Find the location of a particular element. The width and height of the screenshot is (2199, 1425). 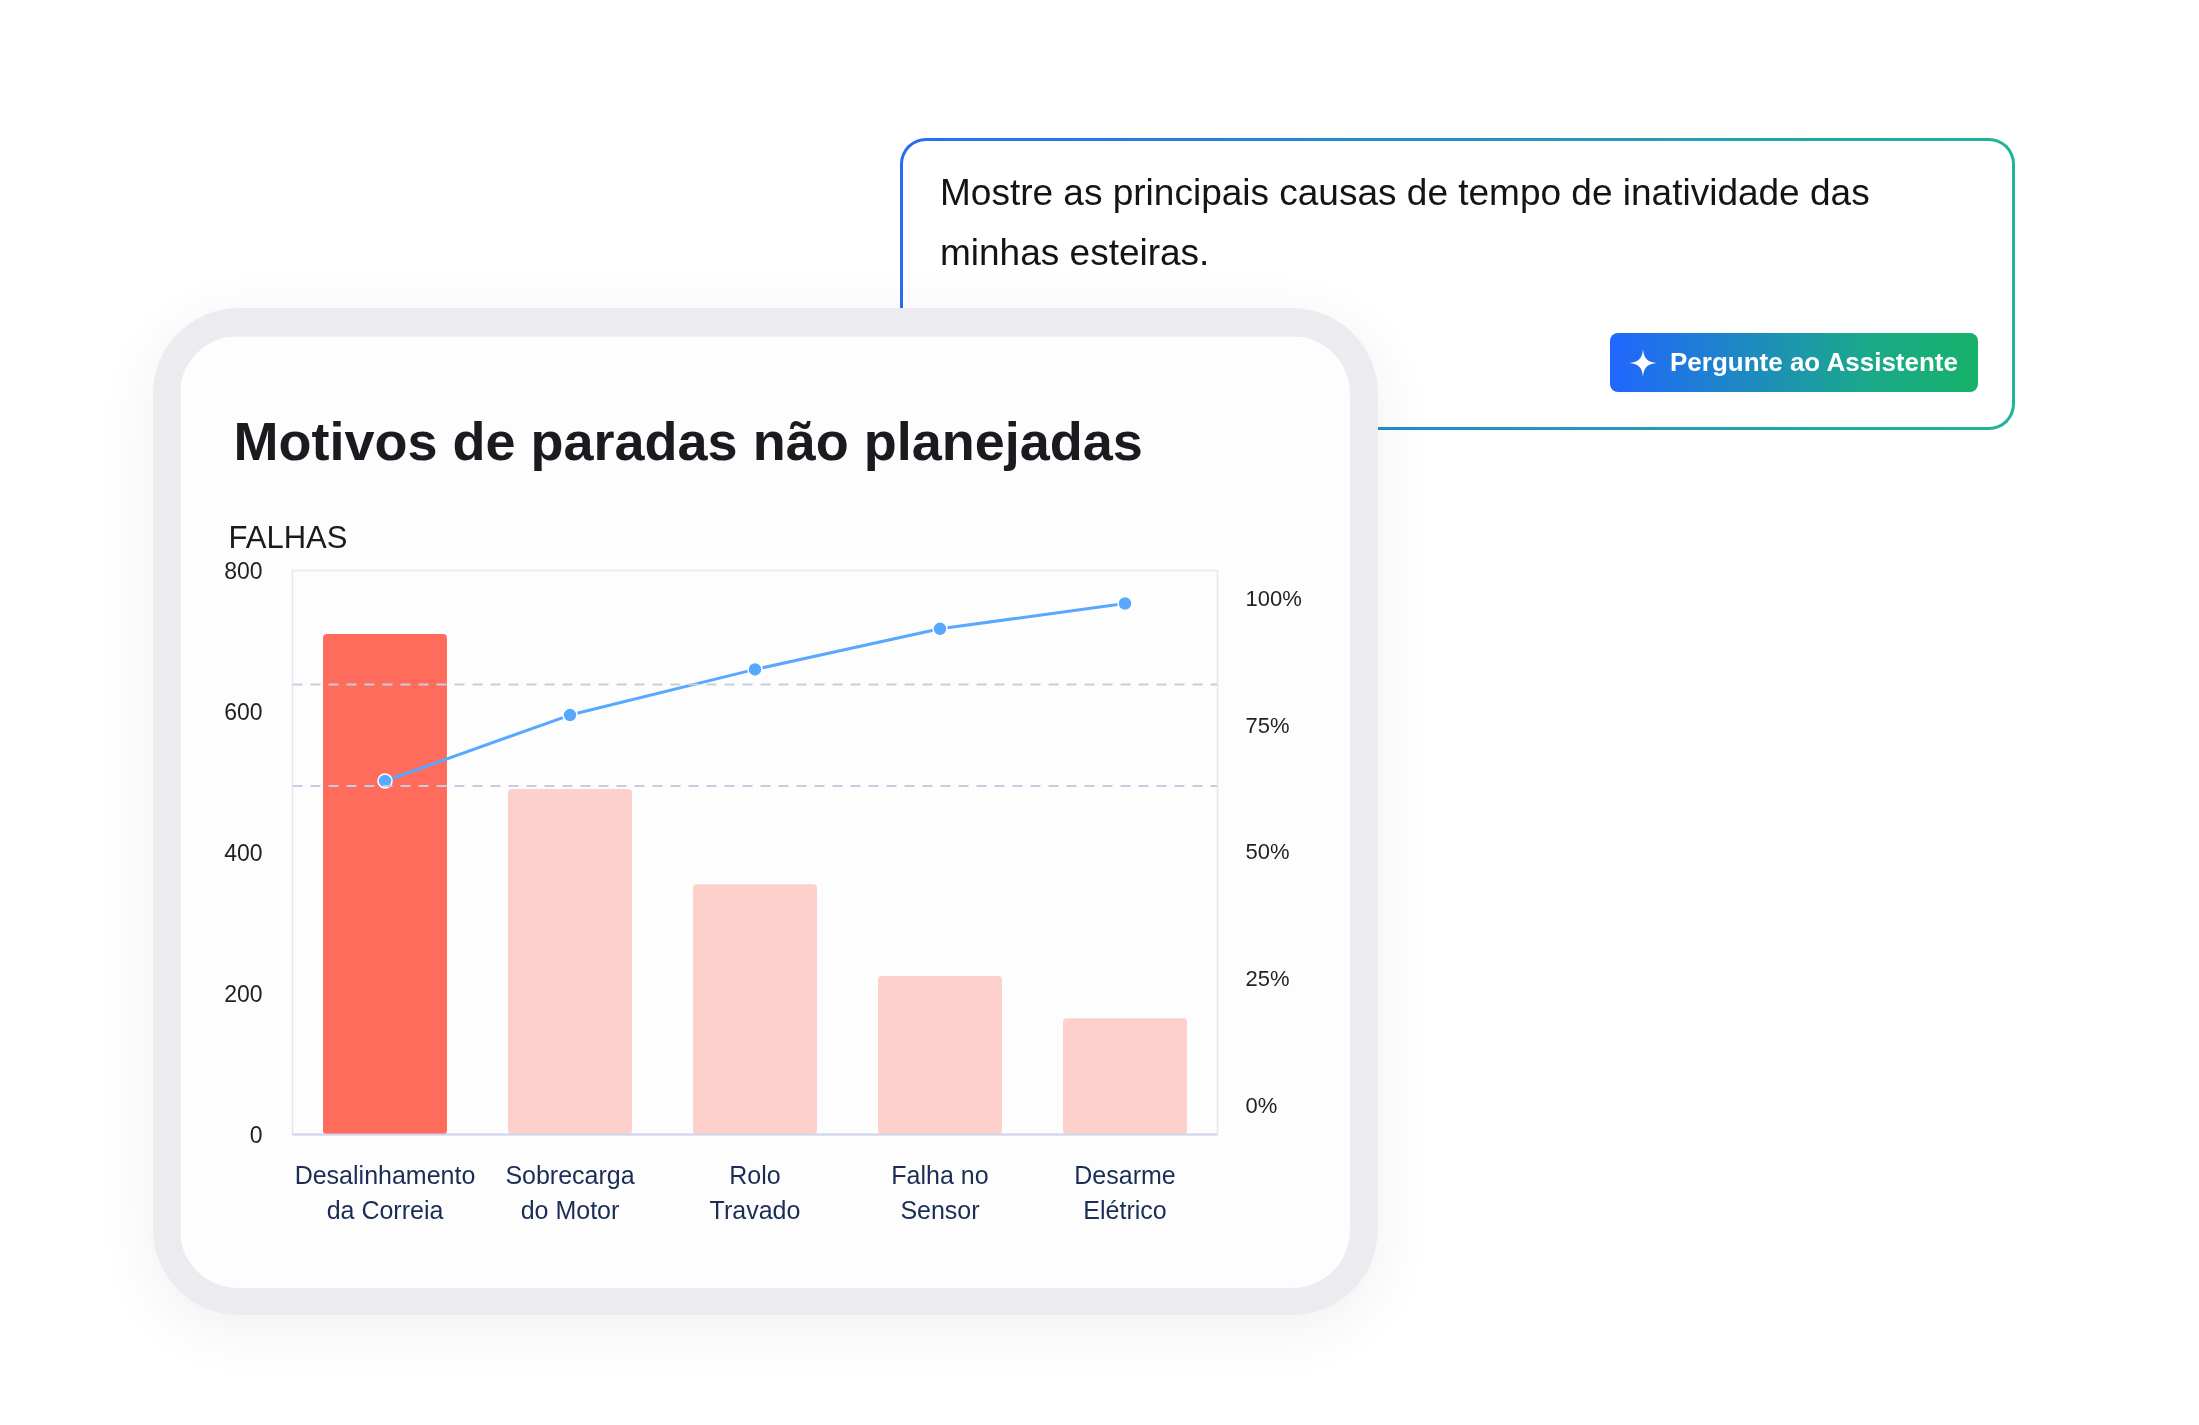

x-tick-label: Desarme Elétrico is located at coordinates (1125, 1192).